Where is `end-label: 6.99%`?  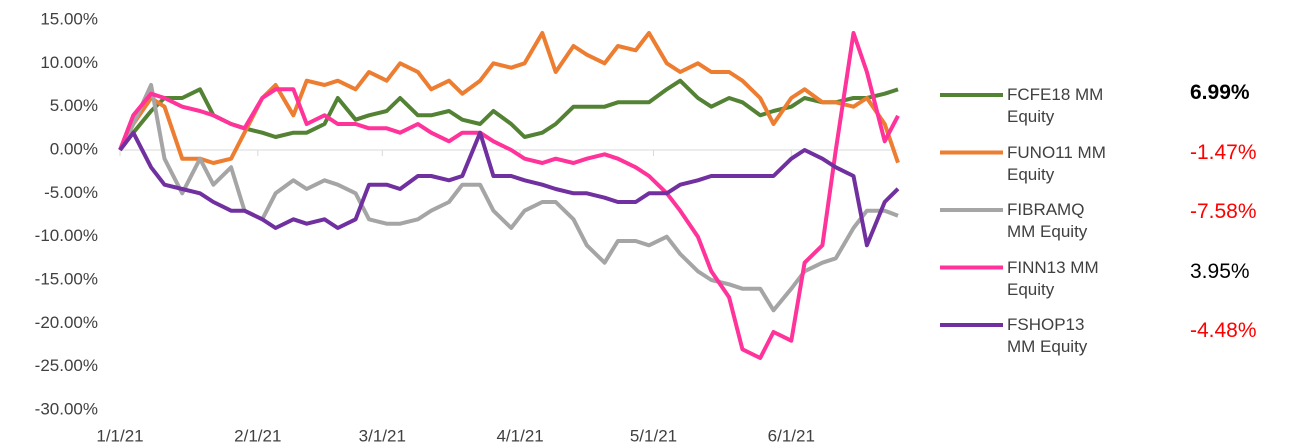
end-label: 6.99% is located at coordinates (1220, 92).